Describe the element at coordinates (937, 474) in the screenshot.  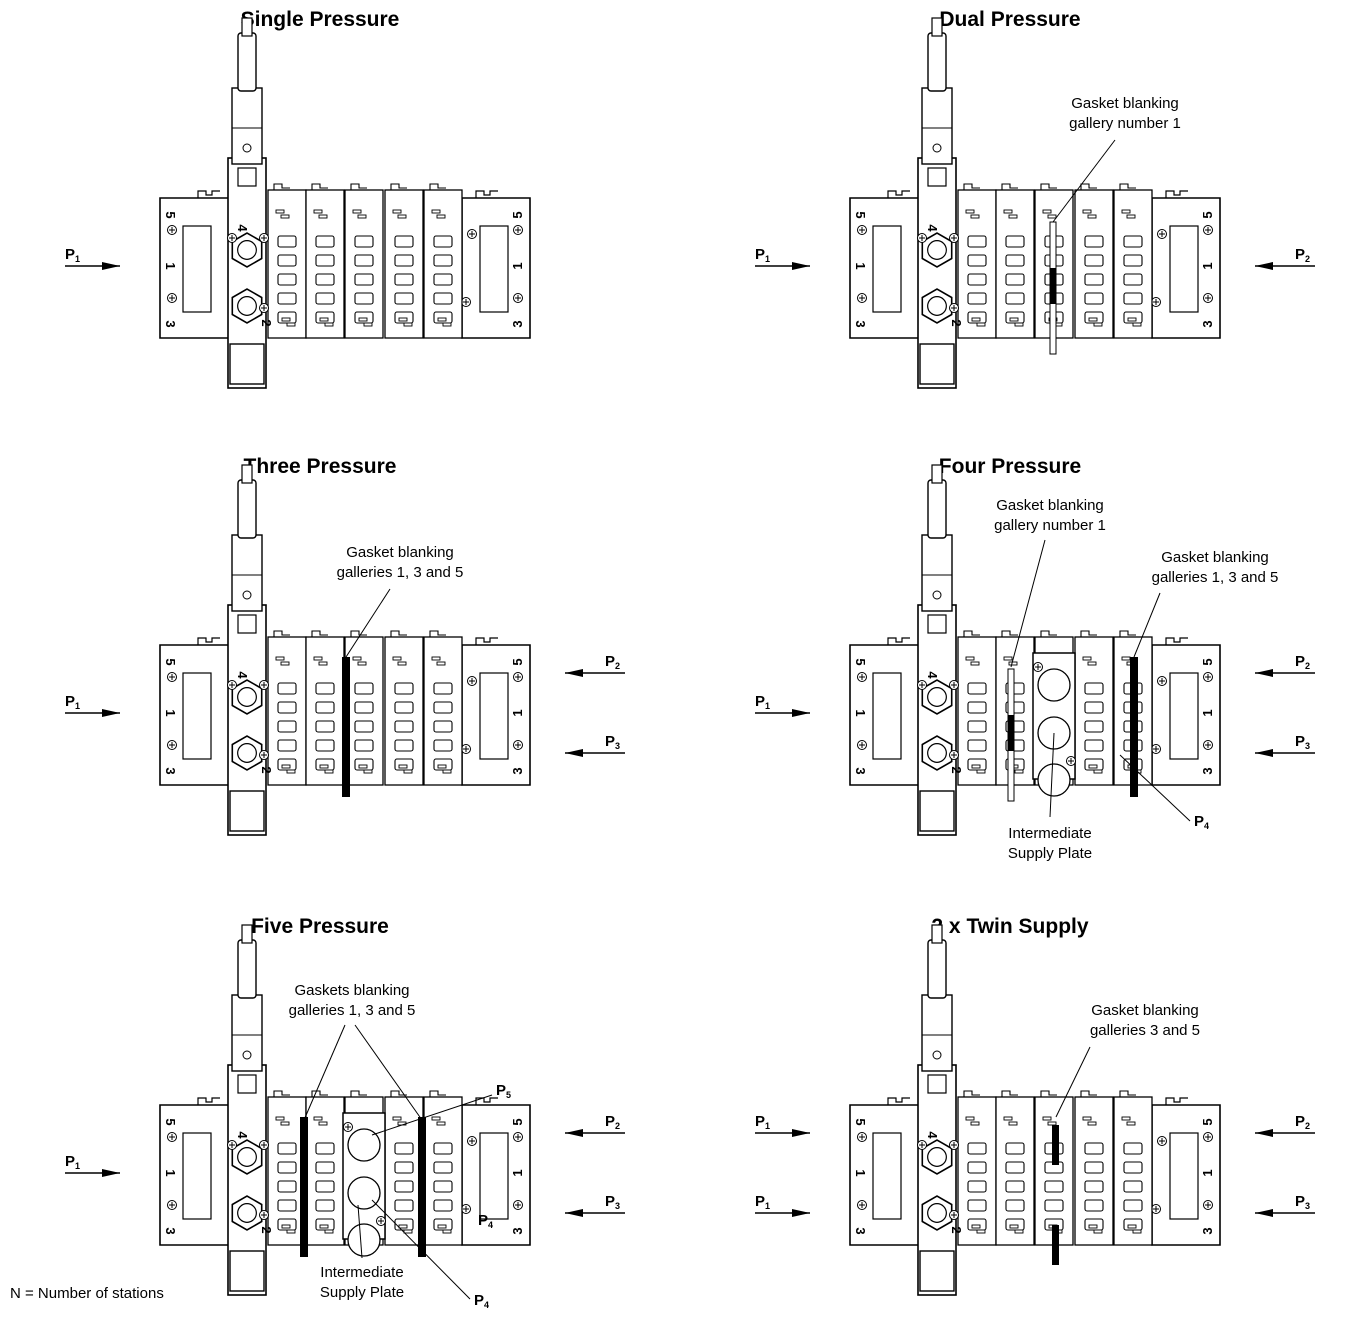
I see `connector-cable` at that location.